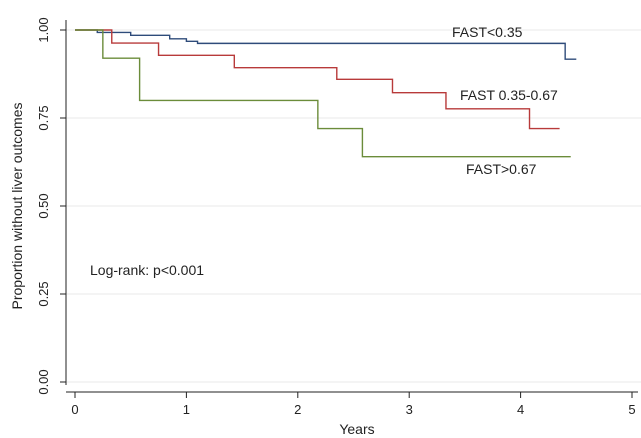 This screenshot has width=641, height=438. What do you see at coordinates (297, 409) in the screenshot?
I see `x-tick-label: 2` at bounding box center [297, 409].